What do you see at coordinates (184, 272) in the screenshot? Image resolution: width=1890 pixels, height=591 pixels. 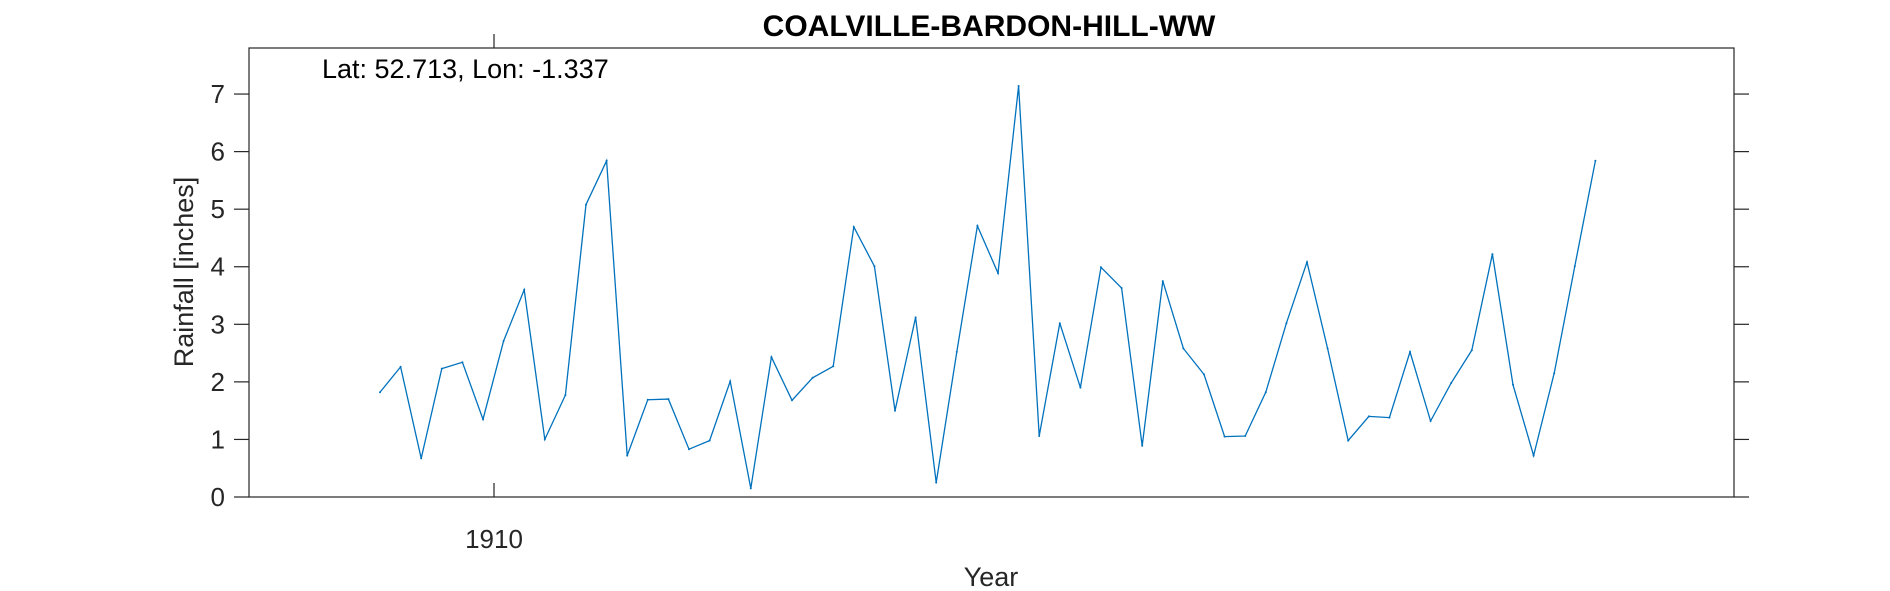 I see `y-axis-label: Rainfall [inches]` at bounding box center [184, 272].